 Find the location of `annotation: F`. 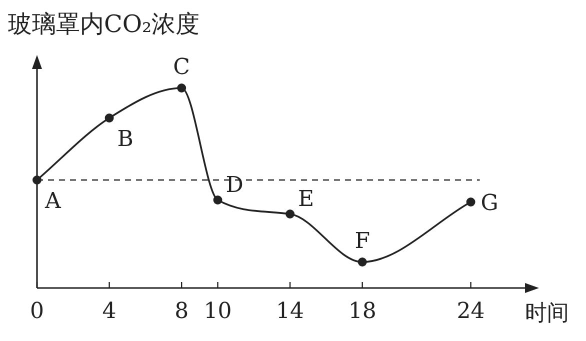

annotation: F is located at coordinates (362, 241).